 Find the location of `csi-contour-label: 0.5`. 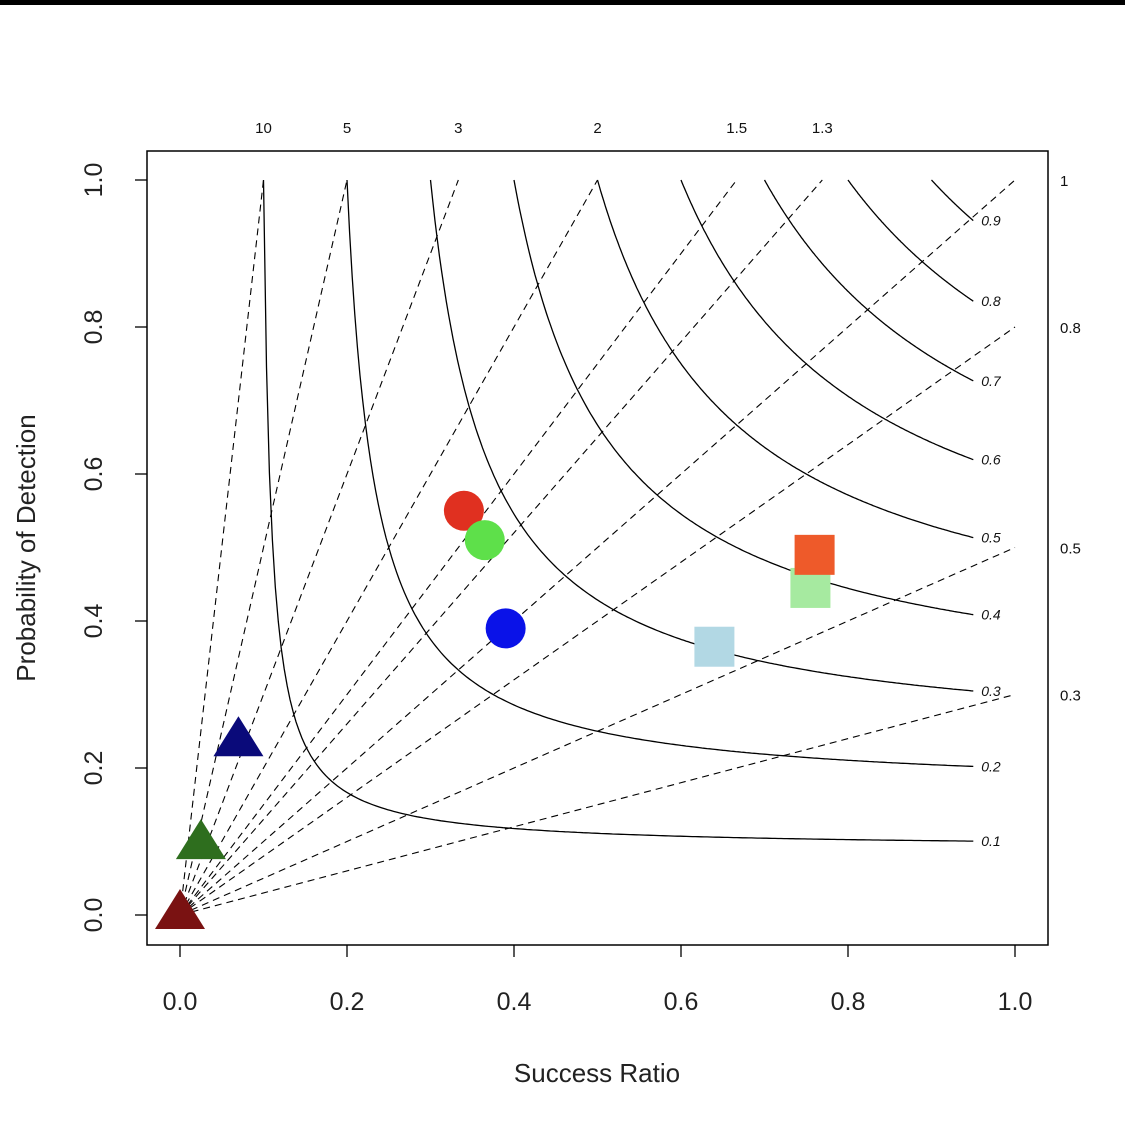

csi-contour-label: 0.5 is located at coordinates (991, 538).